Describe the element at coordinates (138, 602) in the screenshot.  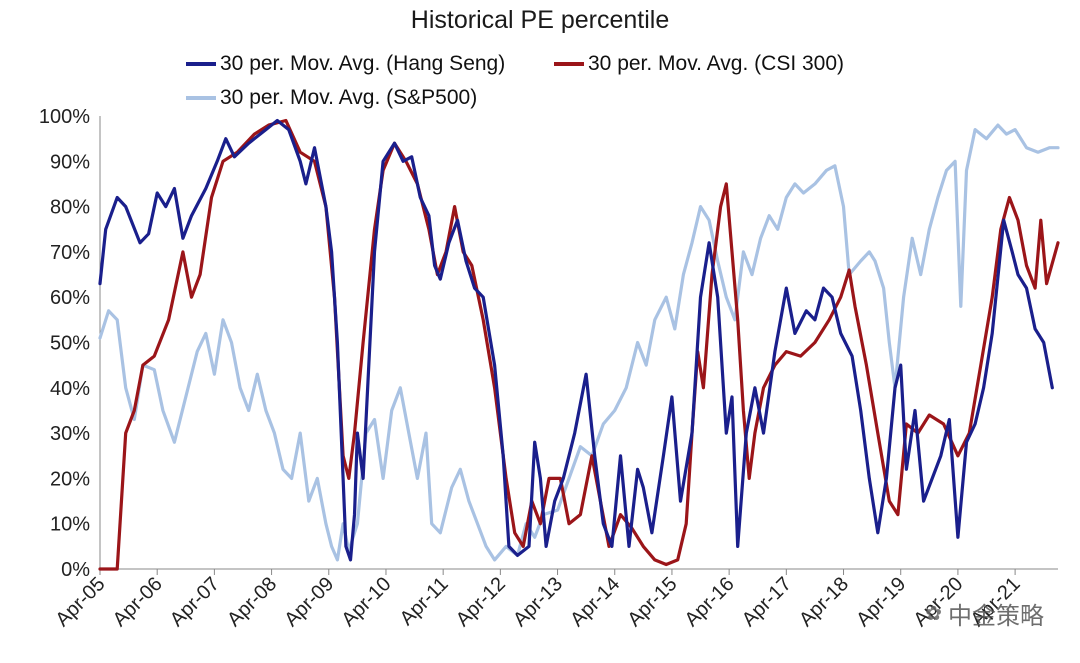
I see `x-tick-label: Apr-06` at that location.